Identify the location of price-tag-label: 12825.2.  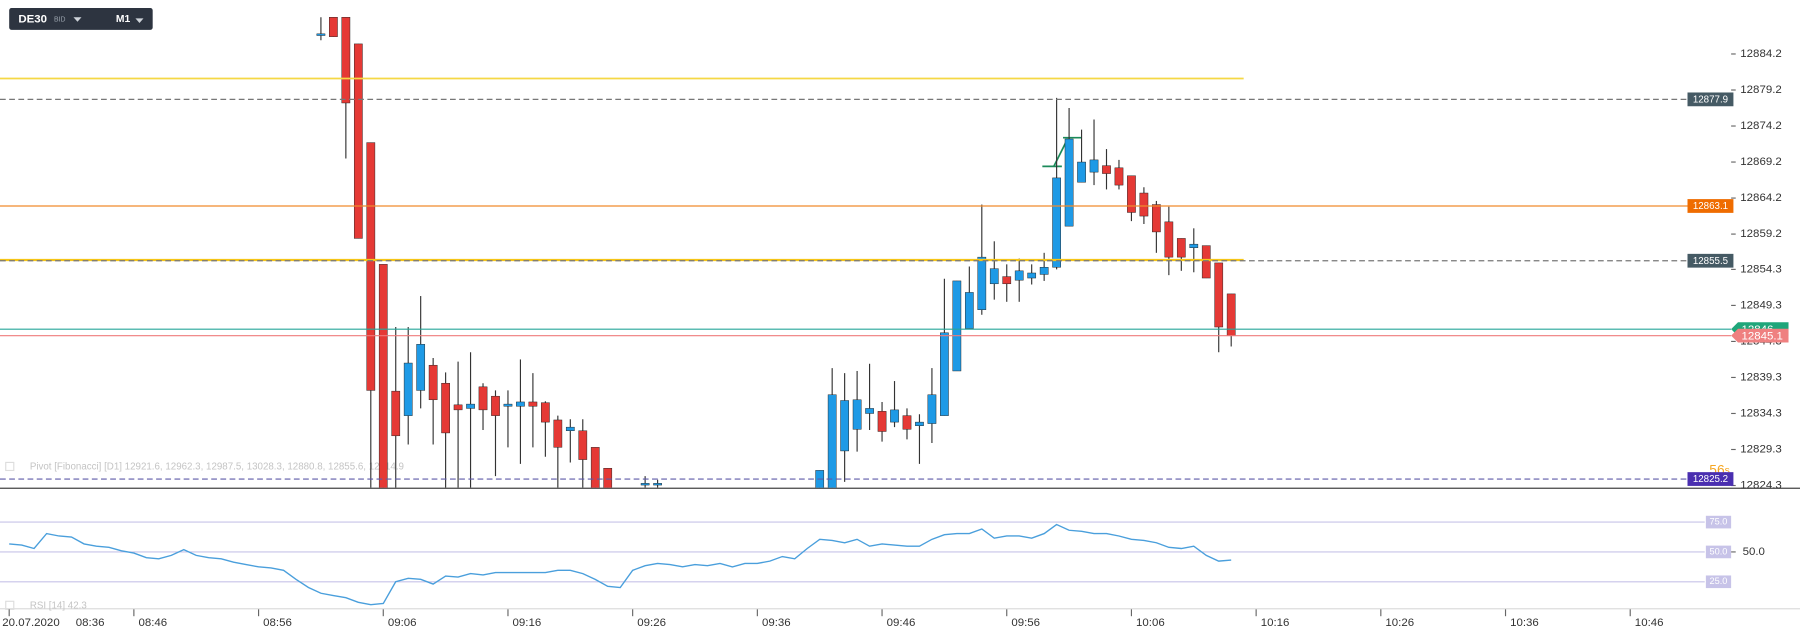
(1710, 479).